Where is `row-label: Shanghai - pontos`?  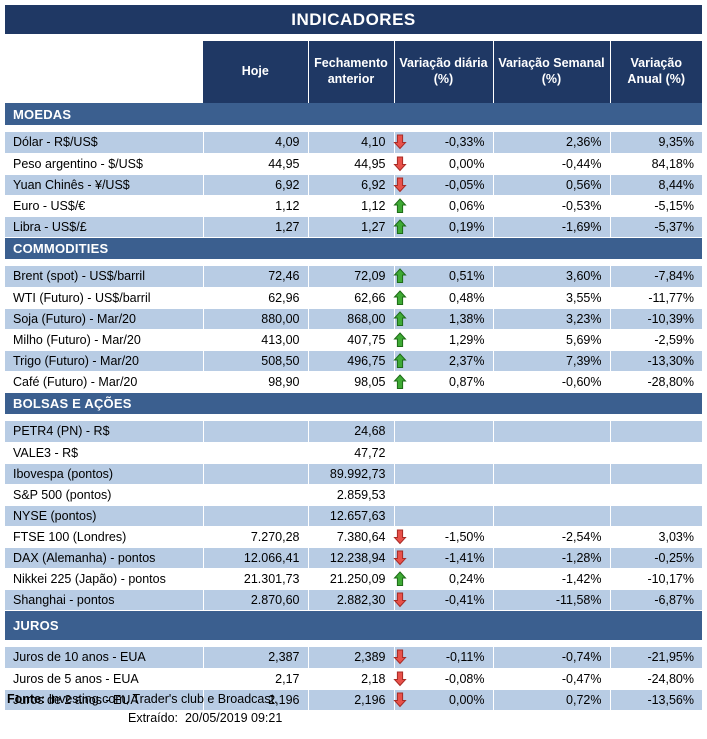
row-label: Shanghai - pontos is located at coordinates (104, 600).